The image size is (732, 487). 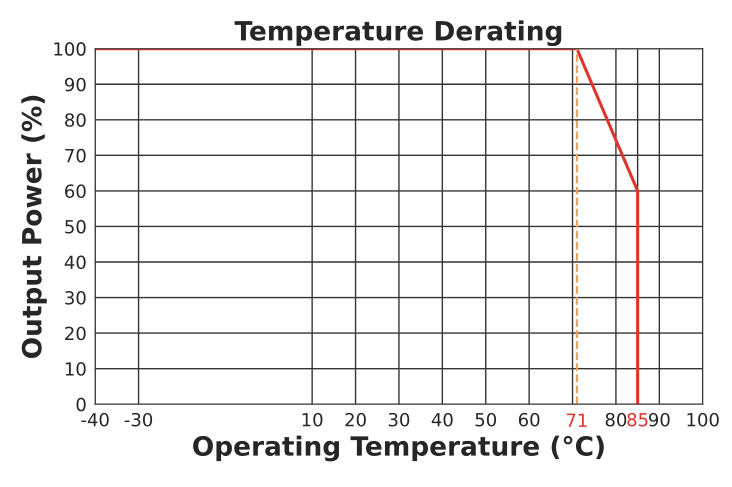 I want to click on x-tick-label: -40, so click(x=95, y=419).